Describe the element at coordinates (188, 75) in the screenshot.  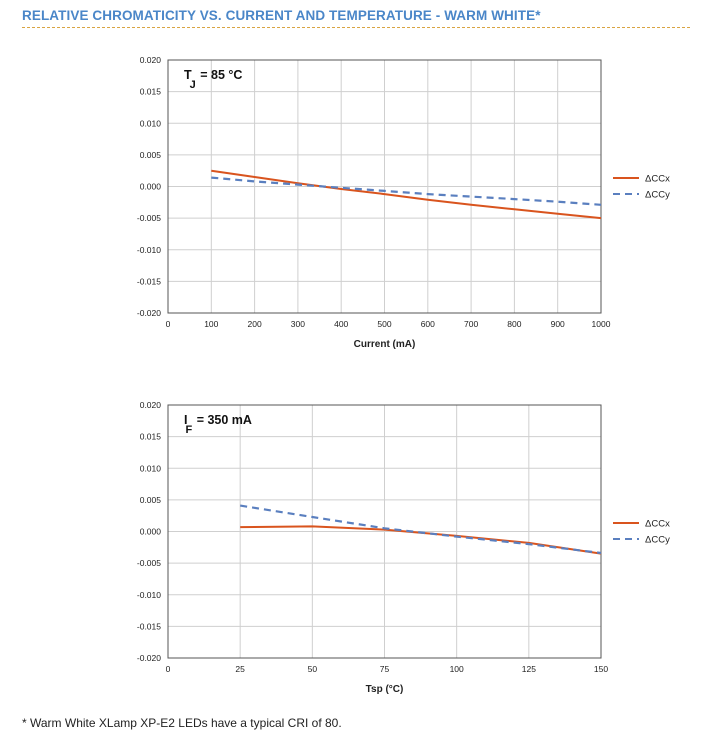
I see `annotation-main: T` at that location.